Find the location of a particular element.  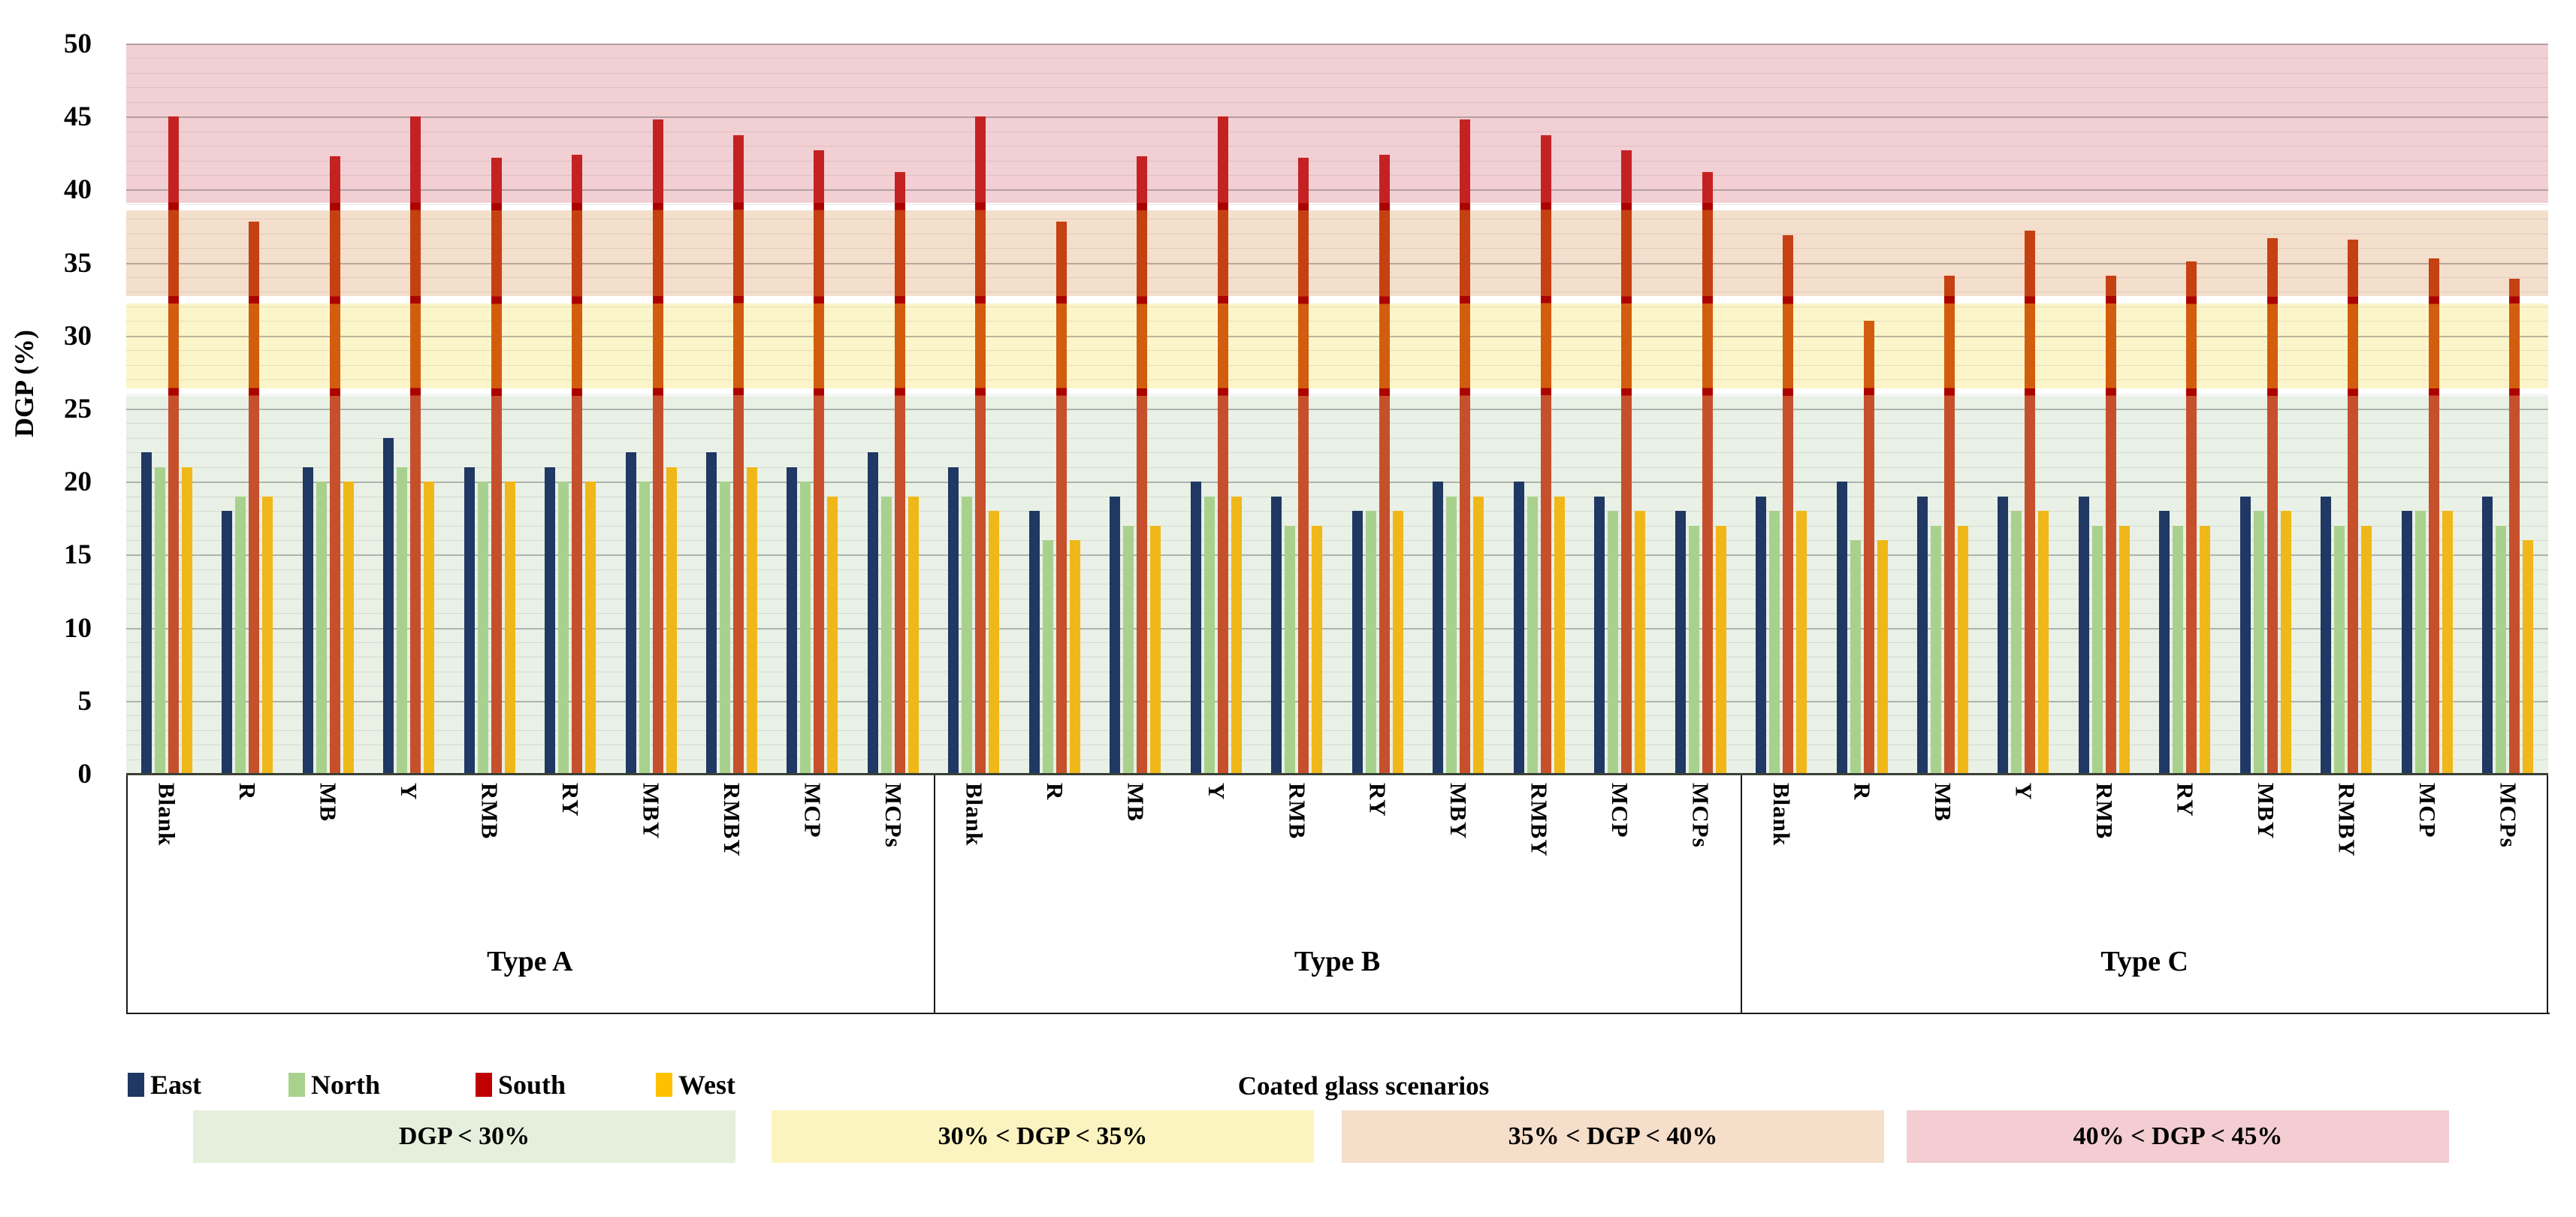

bar-north-mcp-type-c is located at coordinates (2420, 642).